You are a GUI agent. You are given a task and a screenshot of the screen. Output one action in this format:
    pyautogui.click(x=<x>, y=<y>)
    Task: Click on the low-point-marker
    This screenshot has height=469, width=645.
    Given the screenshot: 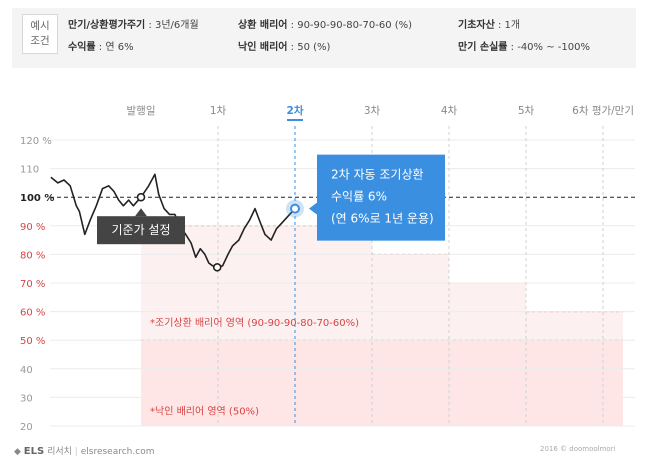 What is the action you would take?
    pyautogui.click(x=217, y=267)
    